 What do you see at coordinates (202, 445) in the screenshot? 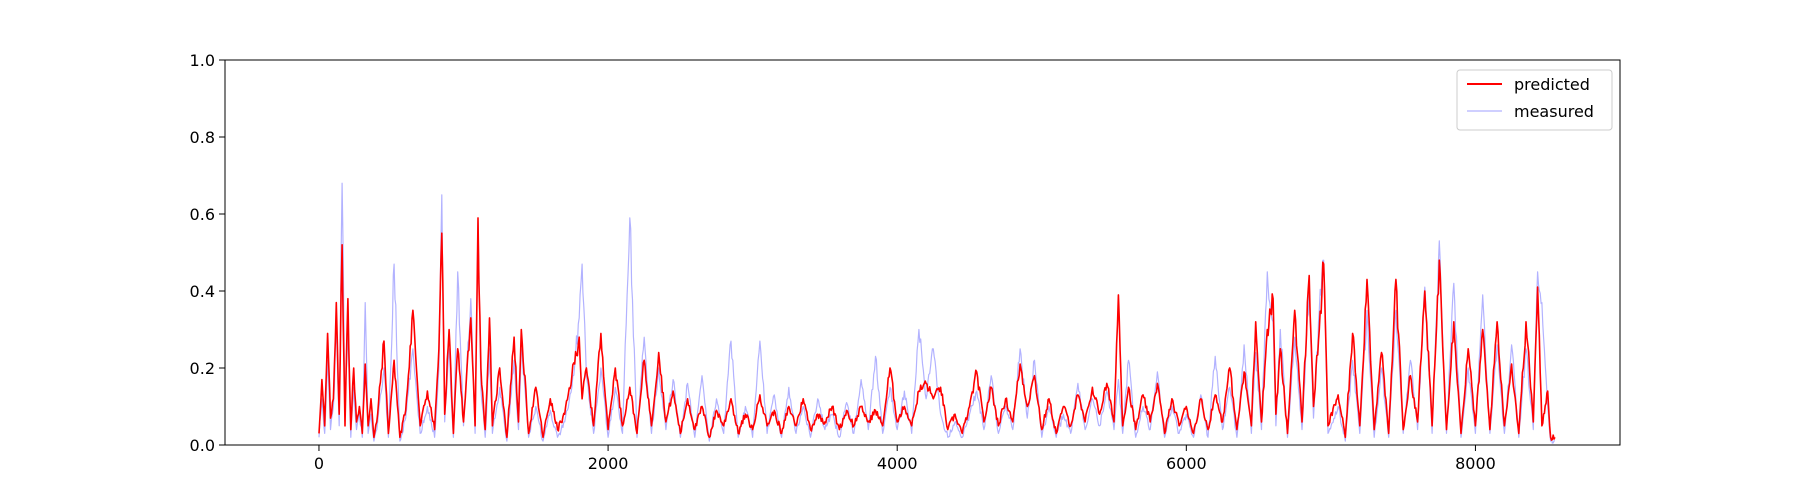
I see `y-tick-label: 0.0` at bounding box center [202, 445].